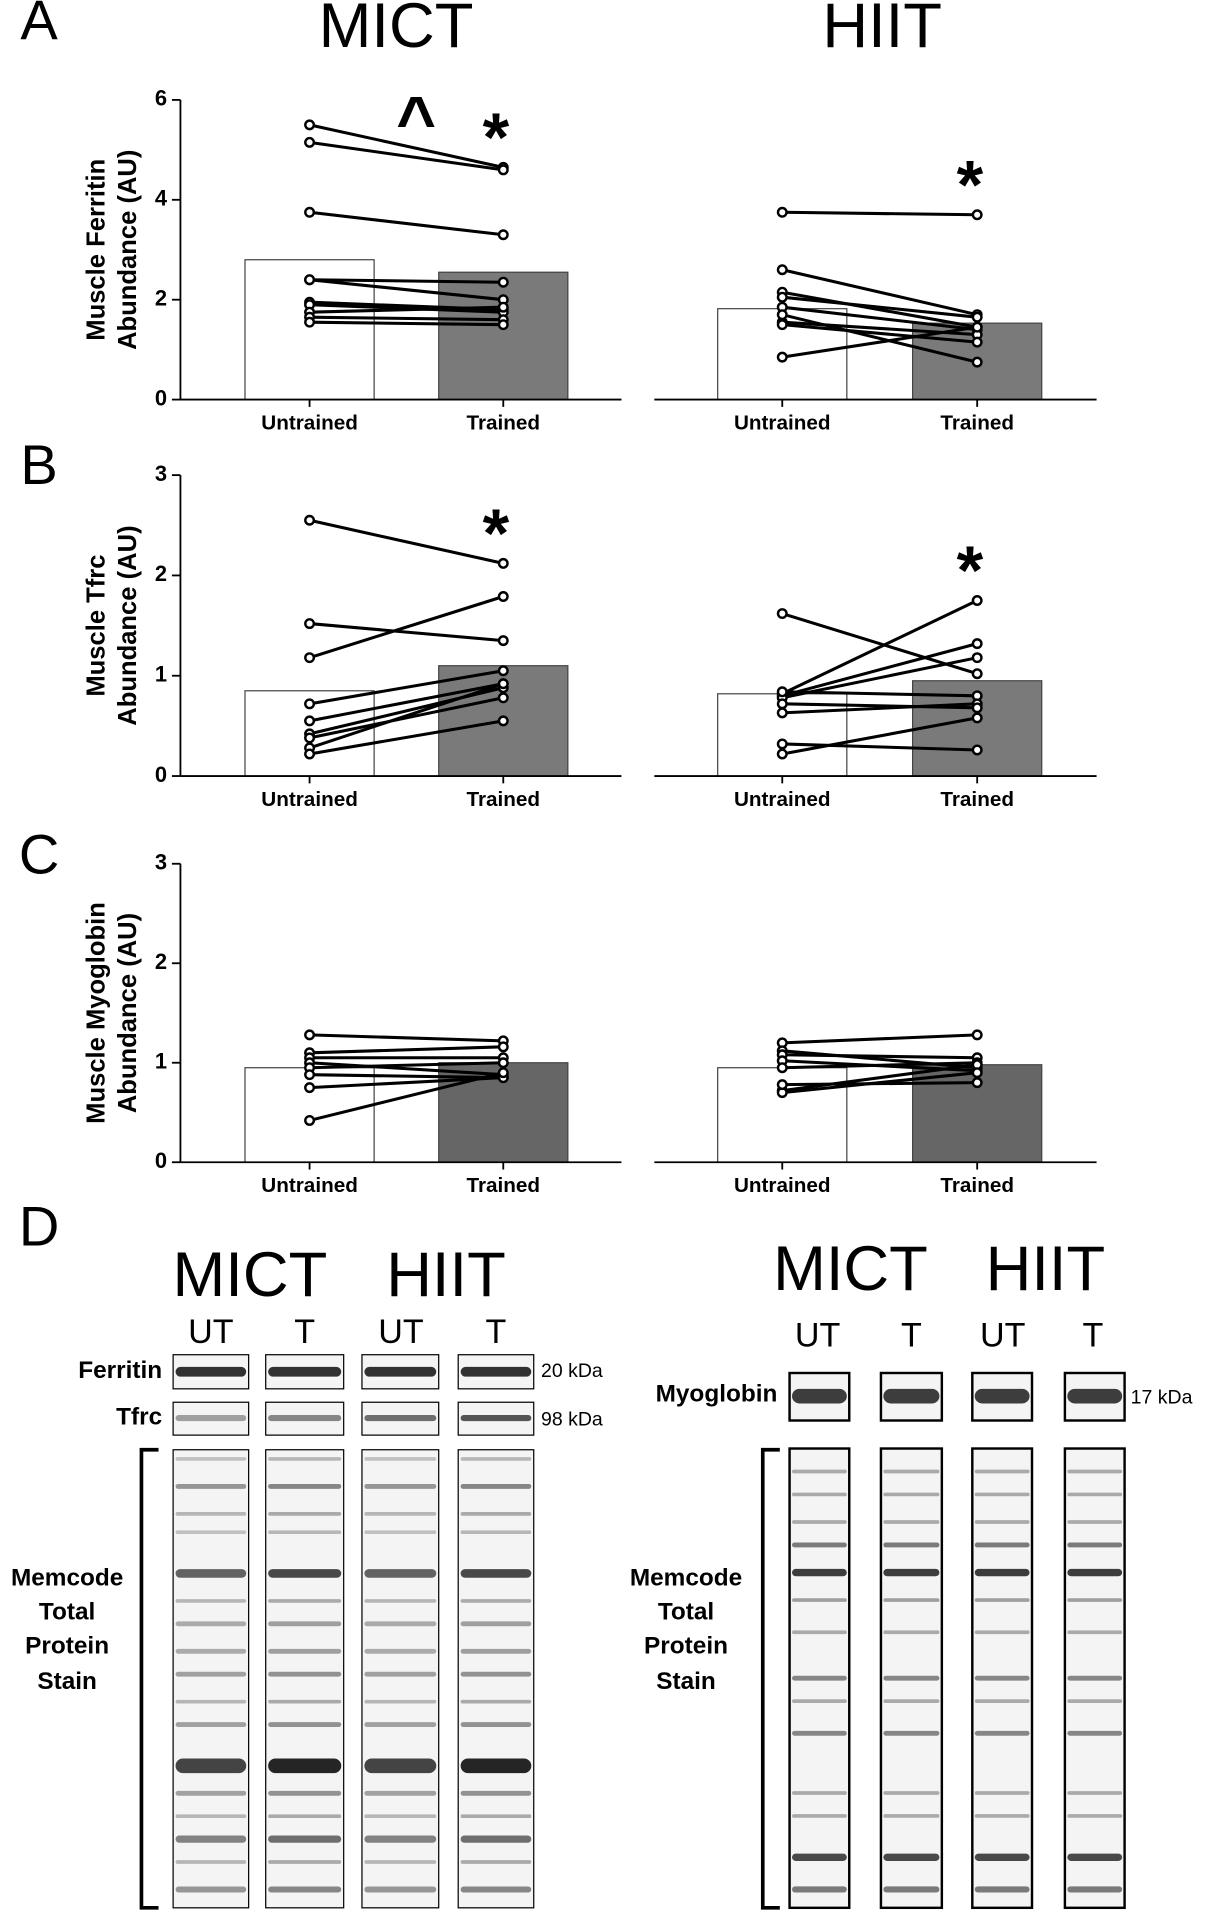 Image resolution: width=1210 pixels, height=1920 pixels. What do you see at coordinates (401, 1332) in the screenshot?
I see `lane-label: UT` at bounding box center [401, 1332].